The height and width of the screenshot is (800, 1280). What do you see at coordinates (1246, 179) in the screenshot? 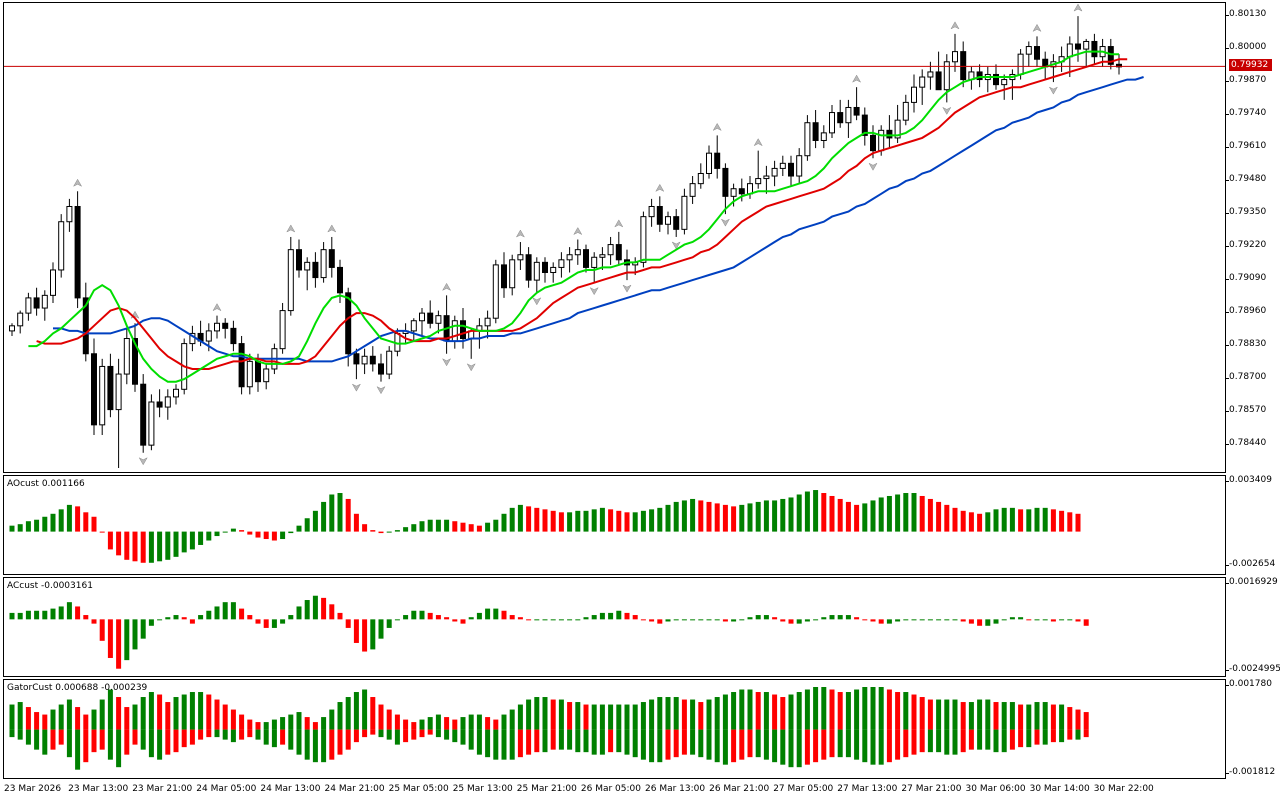
I see `price-tick: 0.79480` at bounding box center [1246, 179].